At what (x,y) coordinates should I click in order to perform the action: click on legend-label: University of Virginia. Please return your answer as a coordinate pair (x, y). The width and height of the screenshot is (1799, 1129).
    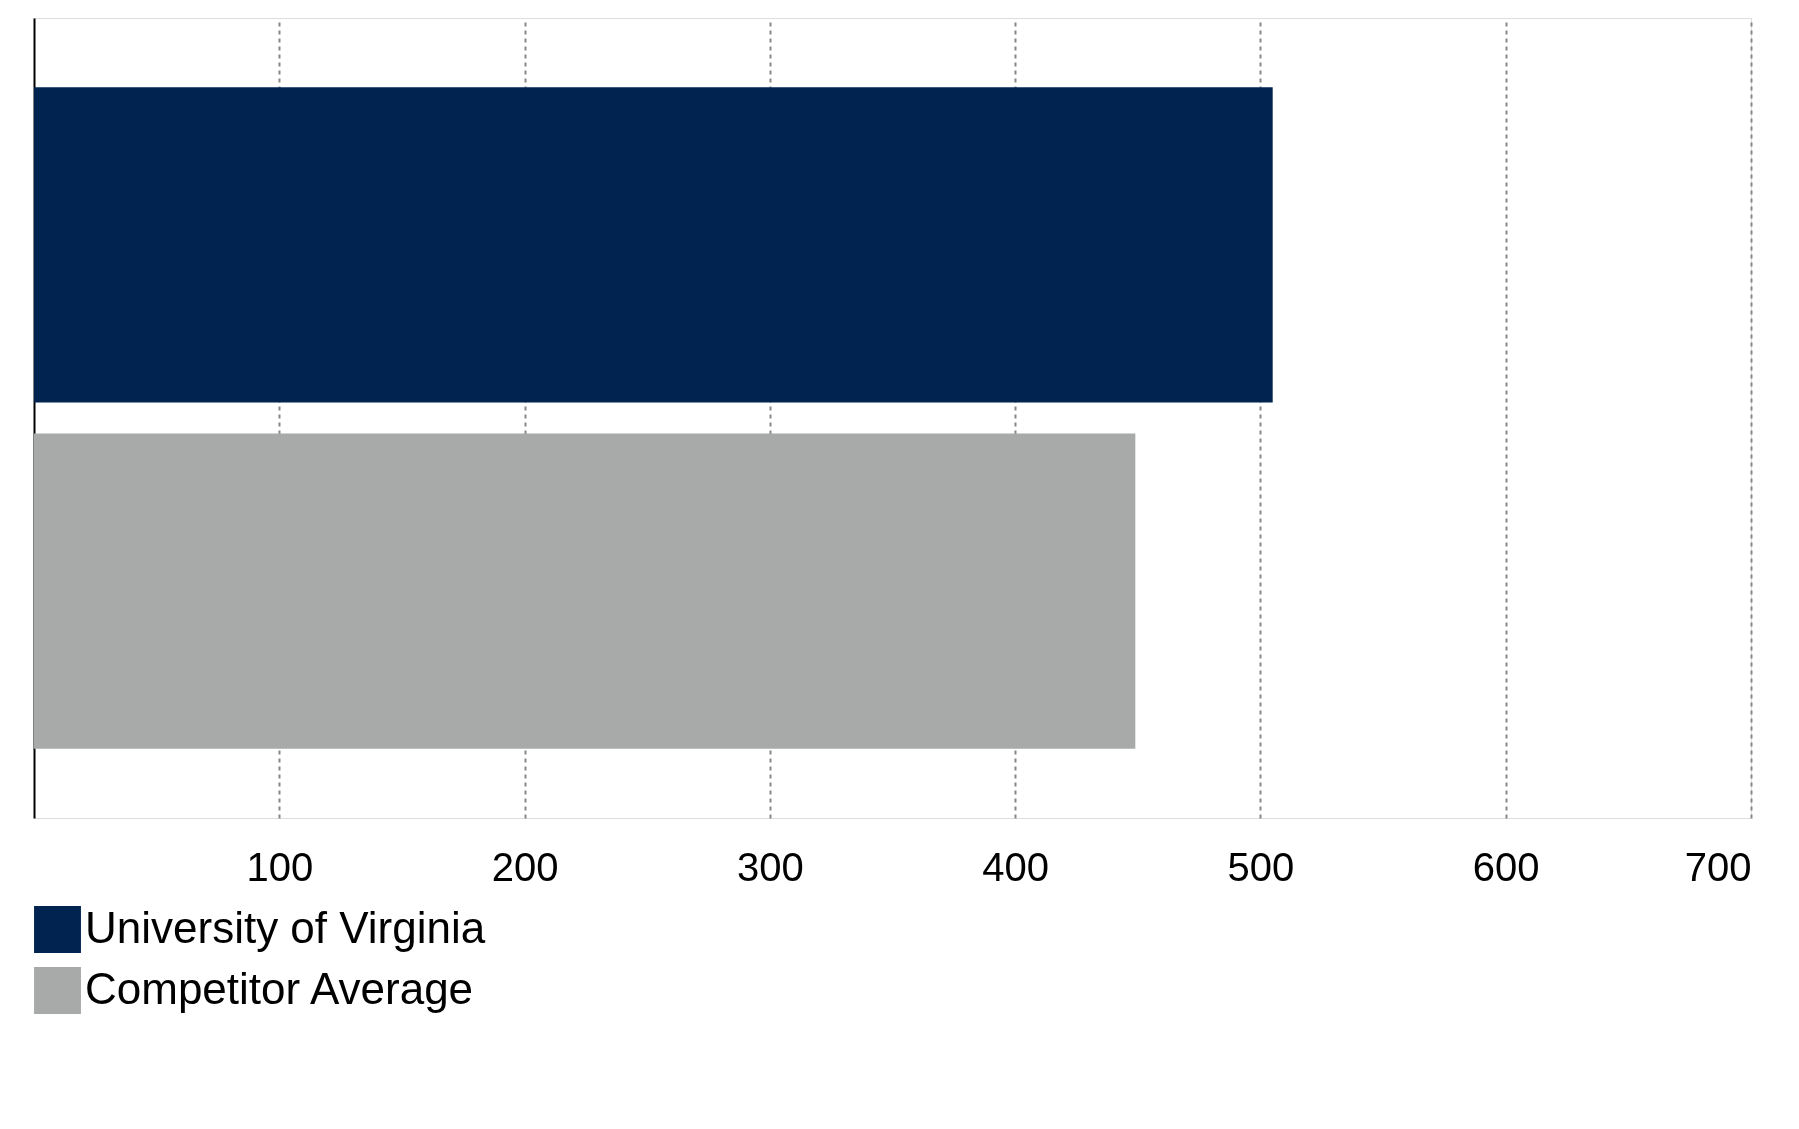
    Looking at the image, I should click on (285, 927).